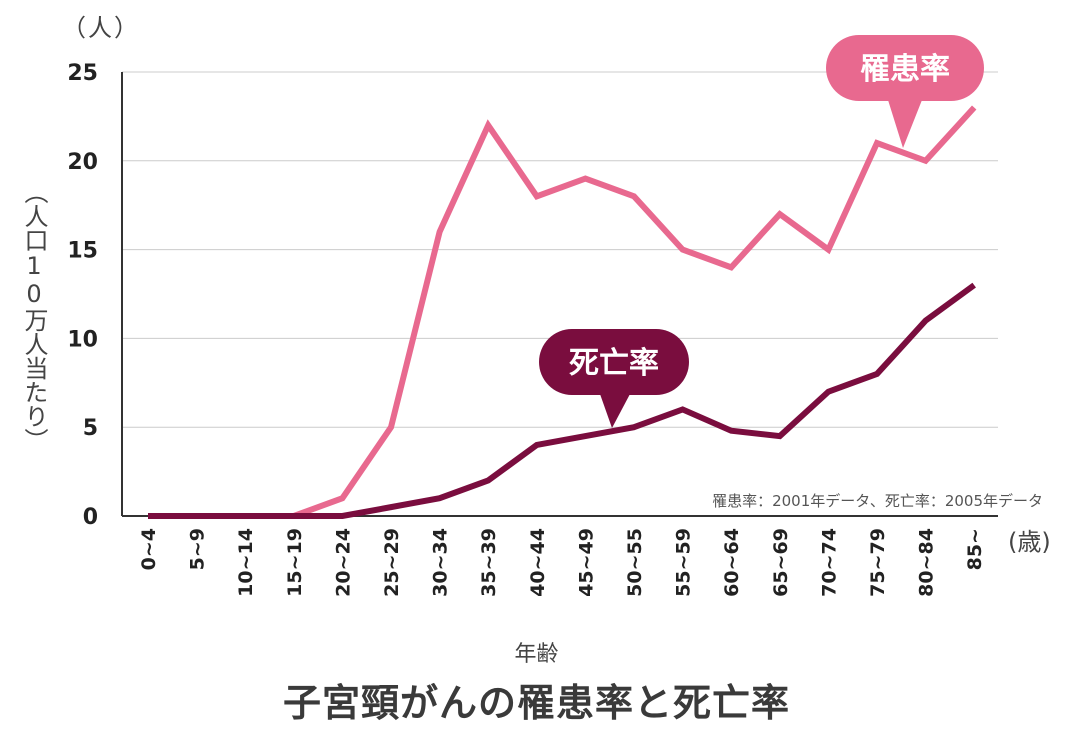 The image size is (1073, 733). I want to click on x-tick-label: 85~, so click(975, 549).